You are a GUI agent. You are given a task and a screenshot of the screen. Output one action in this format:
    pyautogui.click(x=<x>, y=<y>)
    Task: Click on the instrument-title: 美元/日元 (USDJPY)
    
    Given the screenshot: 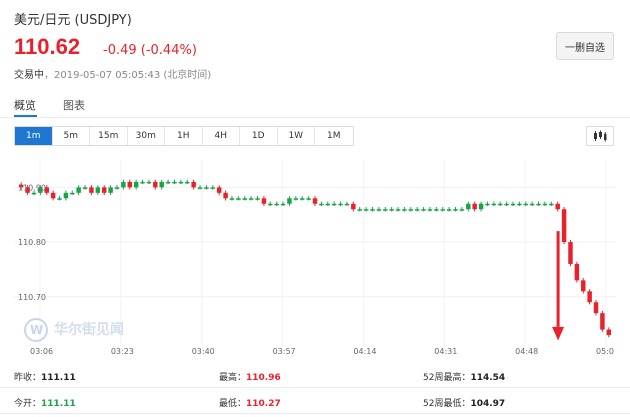 What is the action you would take?
    pyautogui.click(x=73, y=20)
    